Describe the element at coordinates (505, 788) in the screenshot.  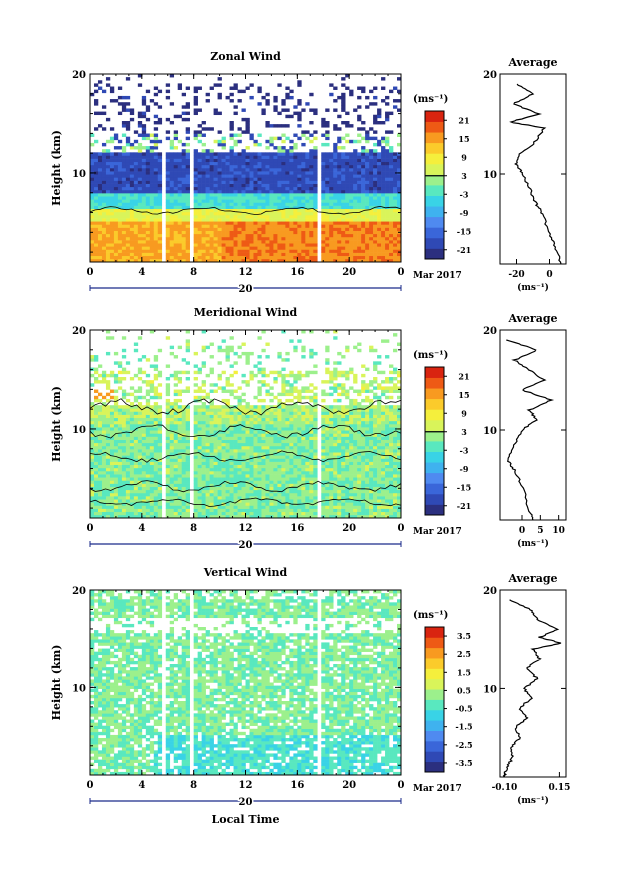
I see `profile-x-tick-label: -0.10` at that location.